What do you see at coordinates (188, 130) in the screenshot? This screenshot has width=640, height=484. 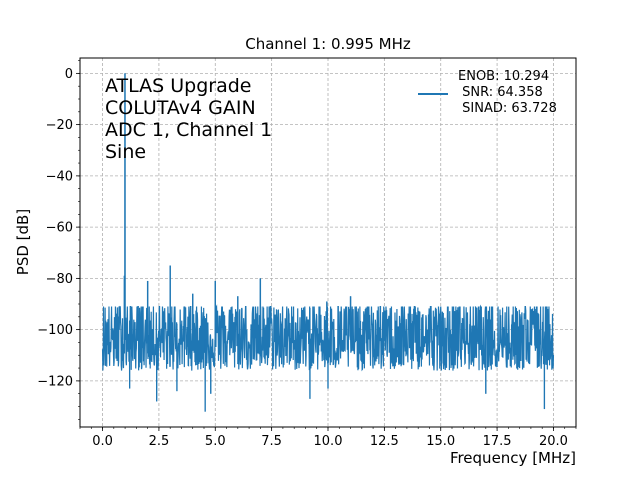 I see `annotation-line-3: ADC 1, Channel 1` at bounding box center [188, 130].